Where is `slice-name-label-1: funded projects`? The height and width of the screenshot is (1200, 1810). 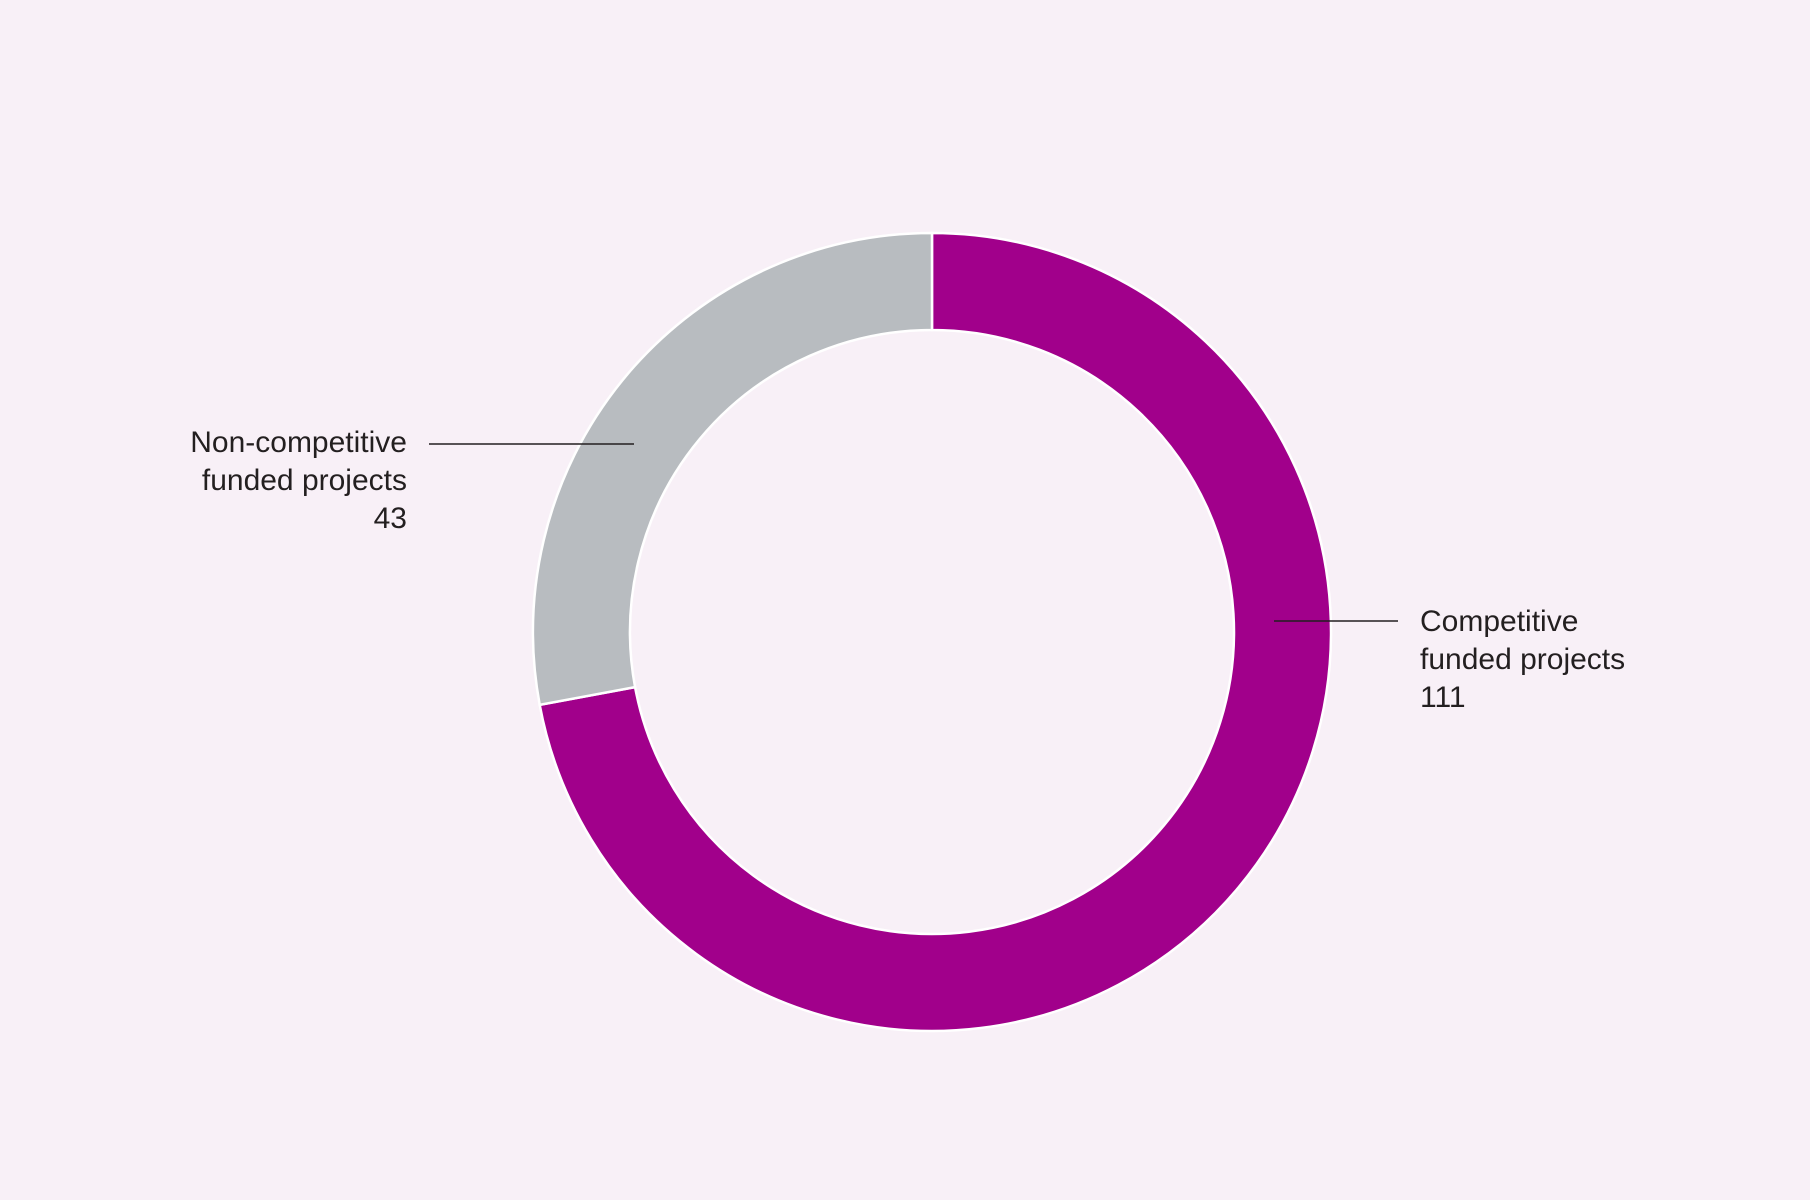 slice-name-label-1: funded projects is located at coordinates (304, 480).